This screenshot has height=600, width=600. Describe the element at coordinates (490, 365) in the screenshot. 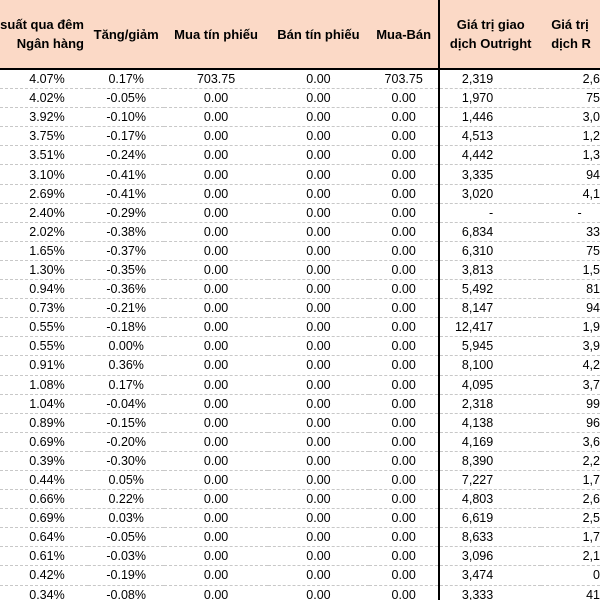

I see `cell-outright-value: 8,100` at that location.